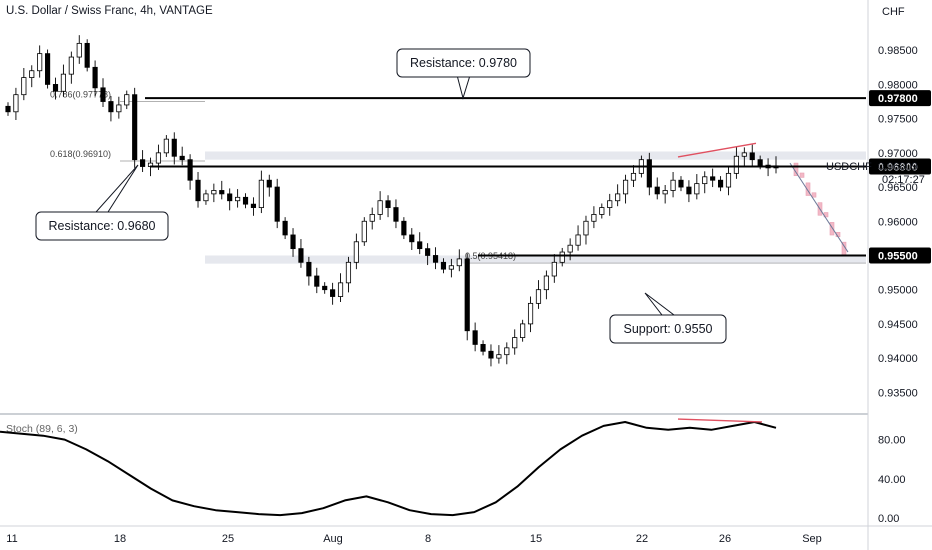 The image size is (932, 550). Describe the element at coordinates (898, 85) in the screenshot. I see `price-tick-label: 0.98000` at that location.